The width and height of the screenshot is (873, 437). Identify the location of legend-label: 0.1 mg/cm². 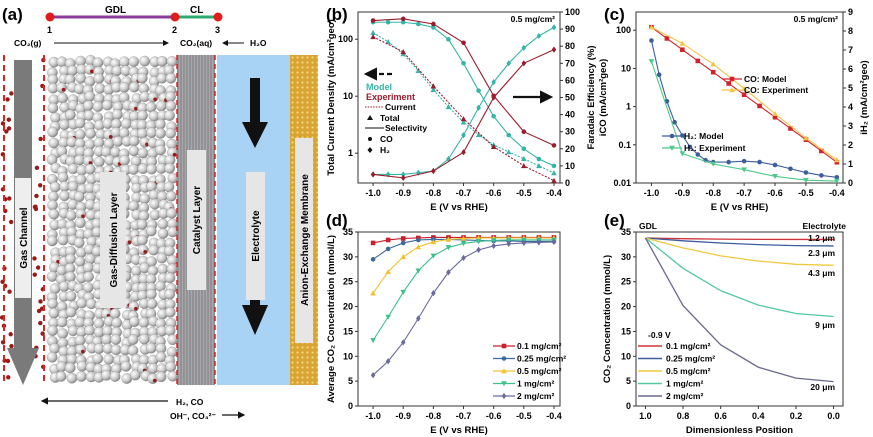
(539, 346).